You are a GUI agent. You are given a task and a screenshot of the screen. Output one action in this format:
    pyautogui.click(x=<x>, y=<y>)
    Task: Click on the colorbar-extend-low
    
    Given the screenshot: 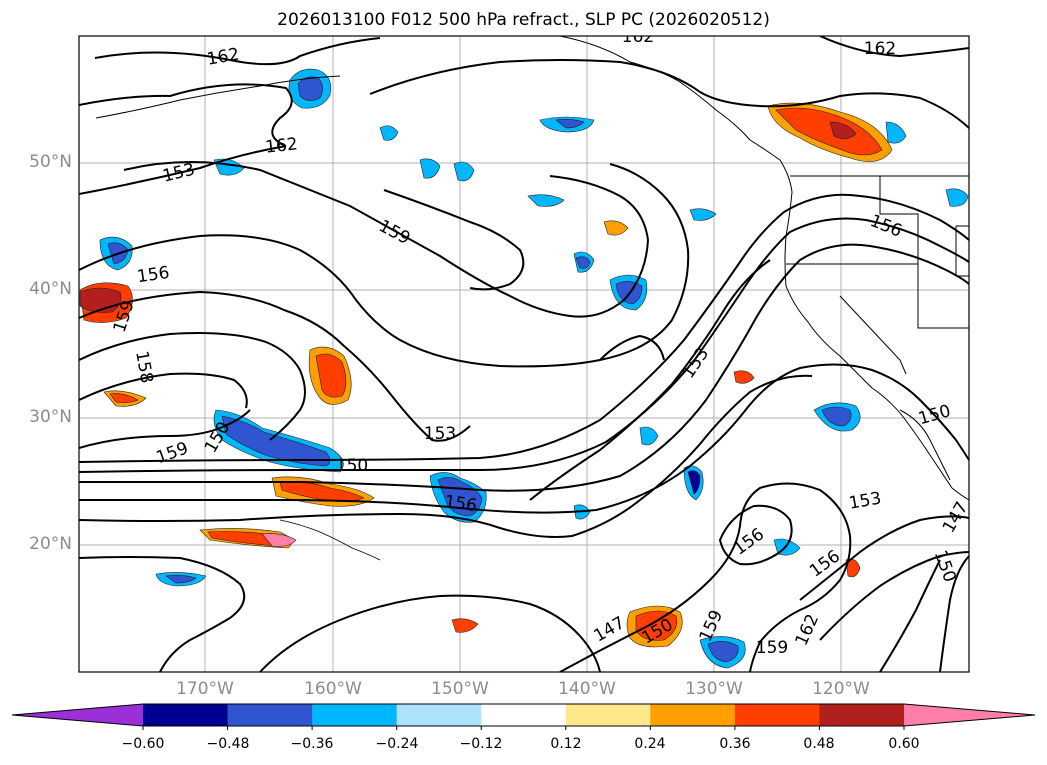 What is the action you would take?
    pyautogui.click(x=77, y=715)
    